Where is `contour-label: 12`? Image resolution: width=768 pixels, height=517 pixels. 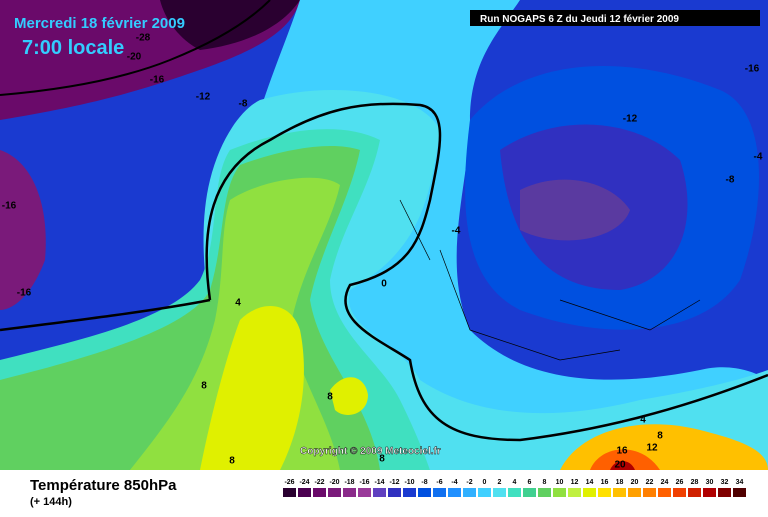 contour-label: 12 is located at coordinates (652, 448).